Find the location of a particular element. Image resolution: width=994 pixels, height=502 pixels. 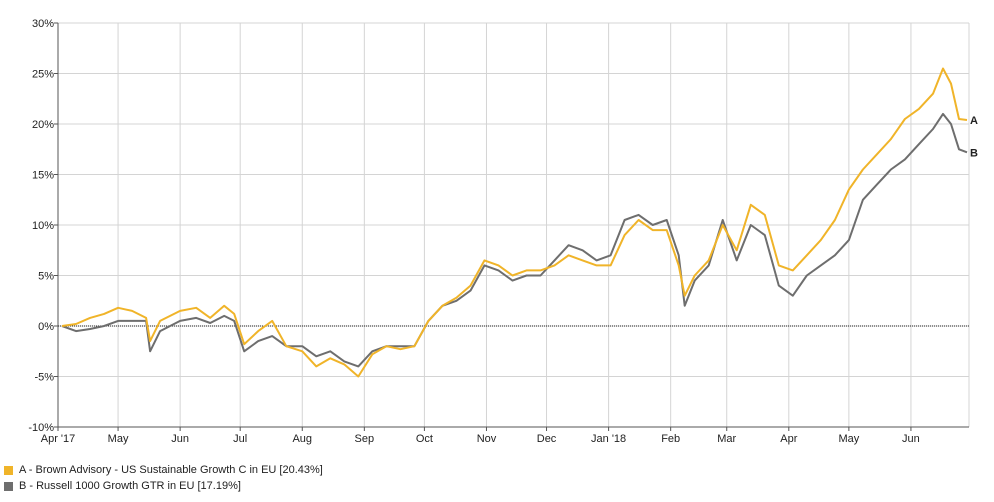

x-tick-label: Jan '18 is located at coordinates (608, 439).